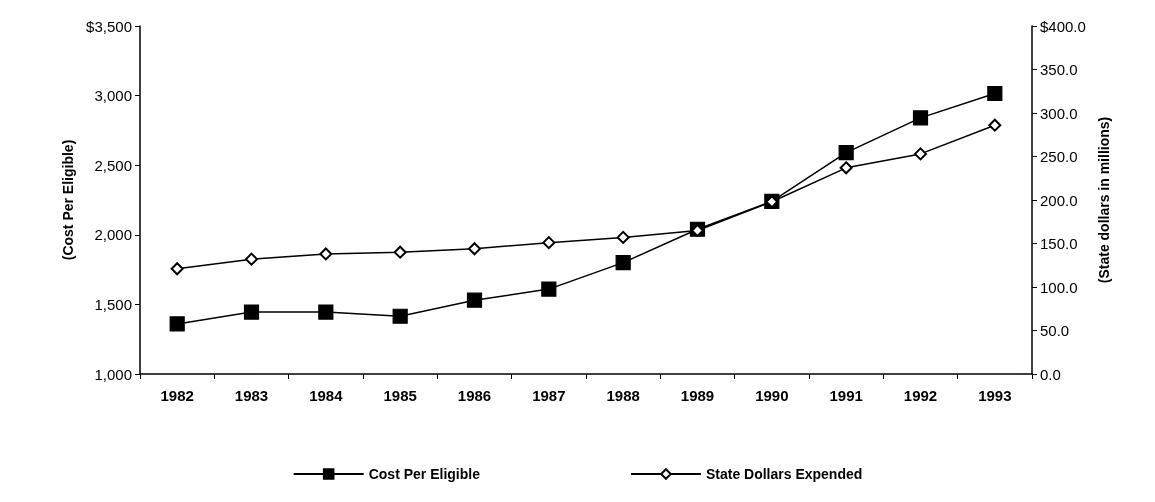  What do you see at coordinates (623, 395) in the screenshot?
I see `x-tick-label: 1988` at bounding box center [623, 395].